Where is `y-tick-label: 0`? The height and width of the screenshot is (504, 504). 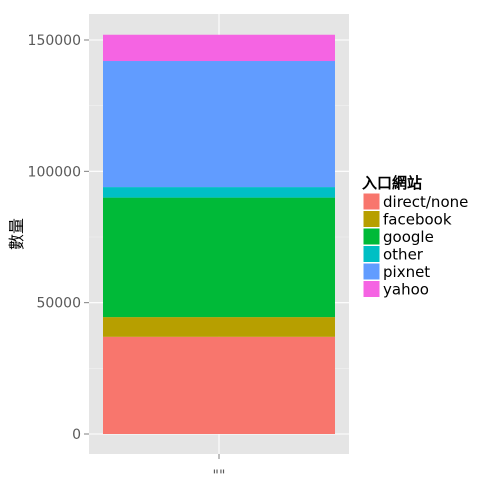
y-tick-label: 0 is located at coordinates (76, 435).